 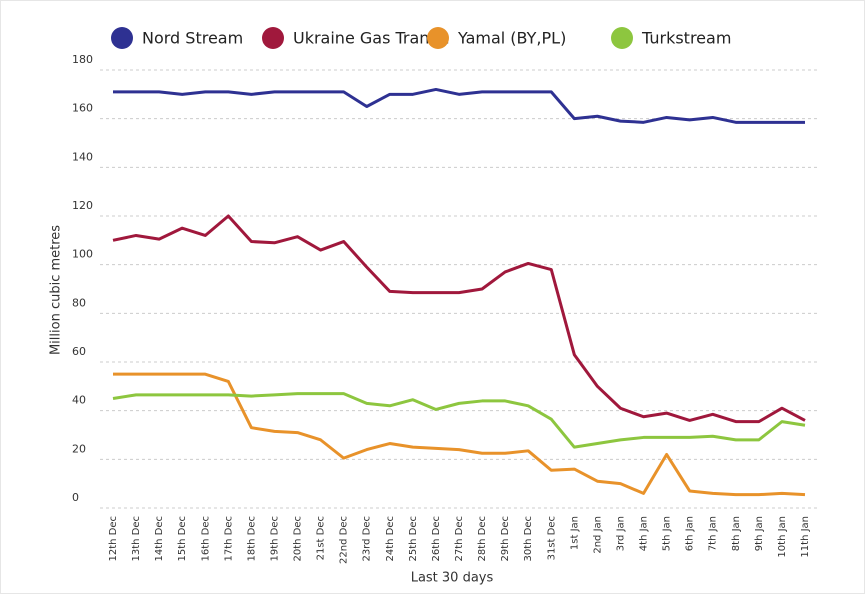 What do you see at coordinates (75, 497) in the screenshot?
I see `y-tick-label: 0` at bounding box center [75, 497].